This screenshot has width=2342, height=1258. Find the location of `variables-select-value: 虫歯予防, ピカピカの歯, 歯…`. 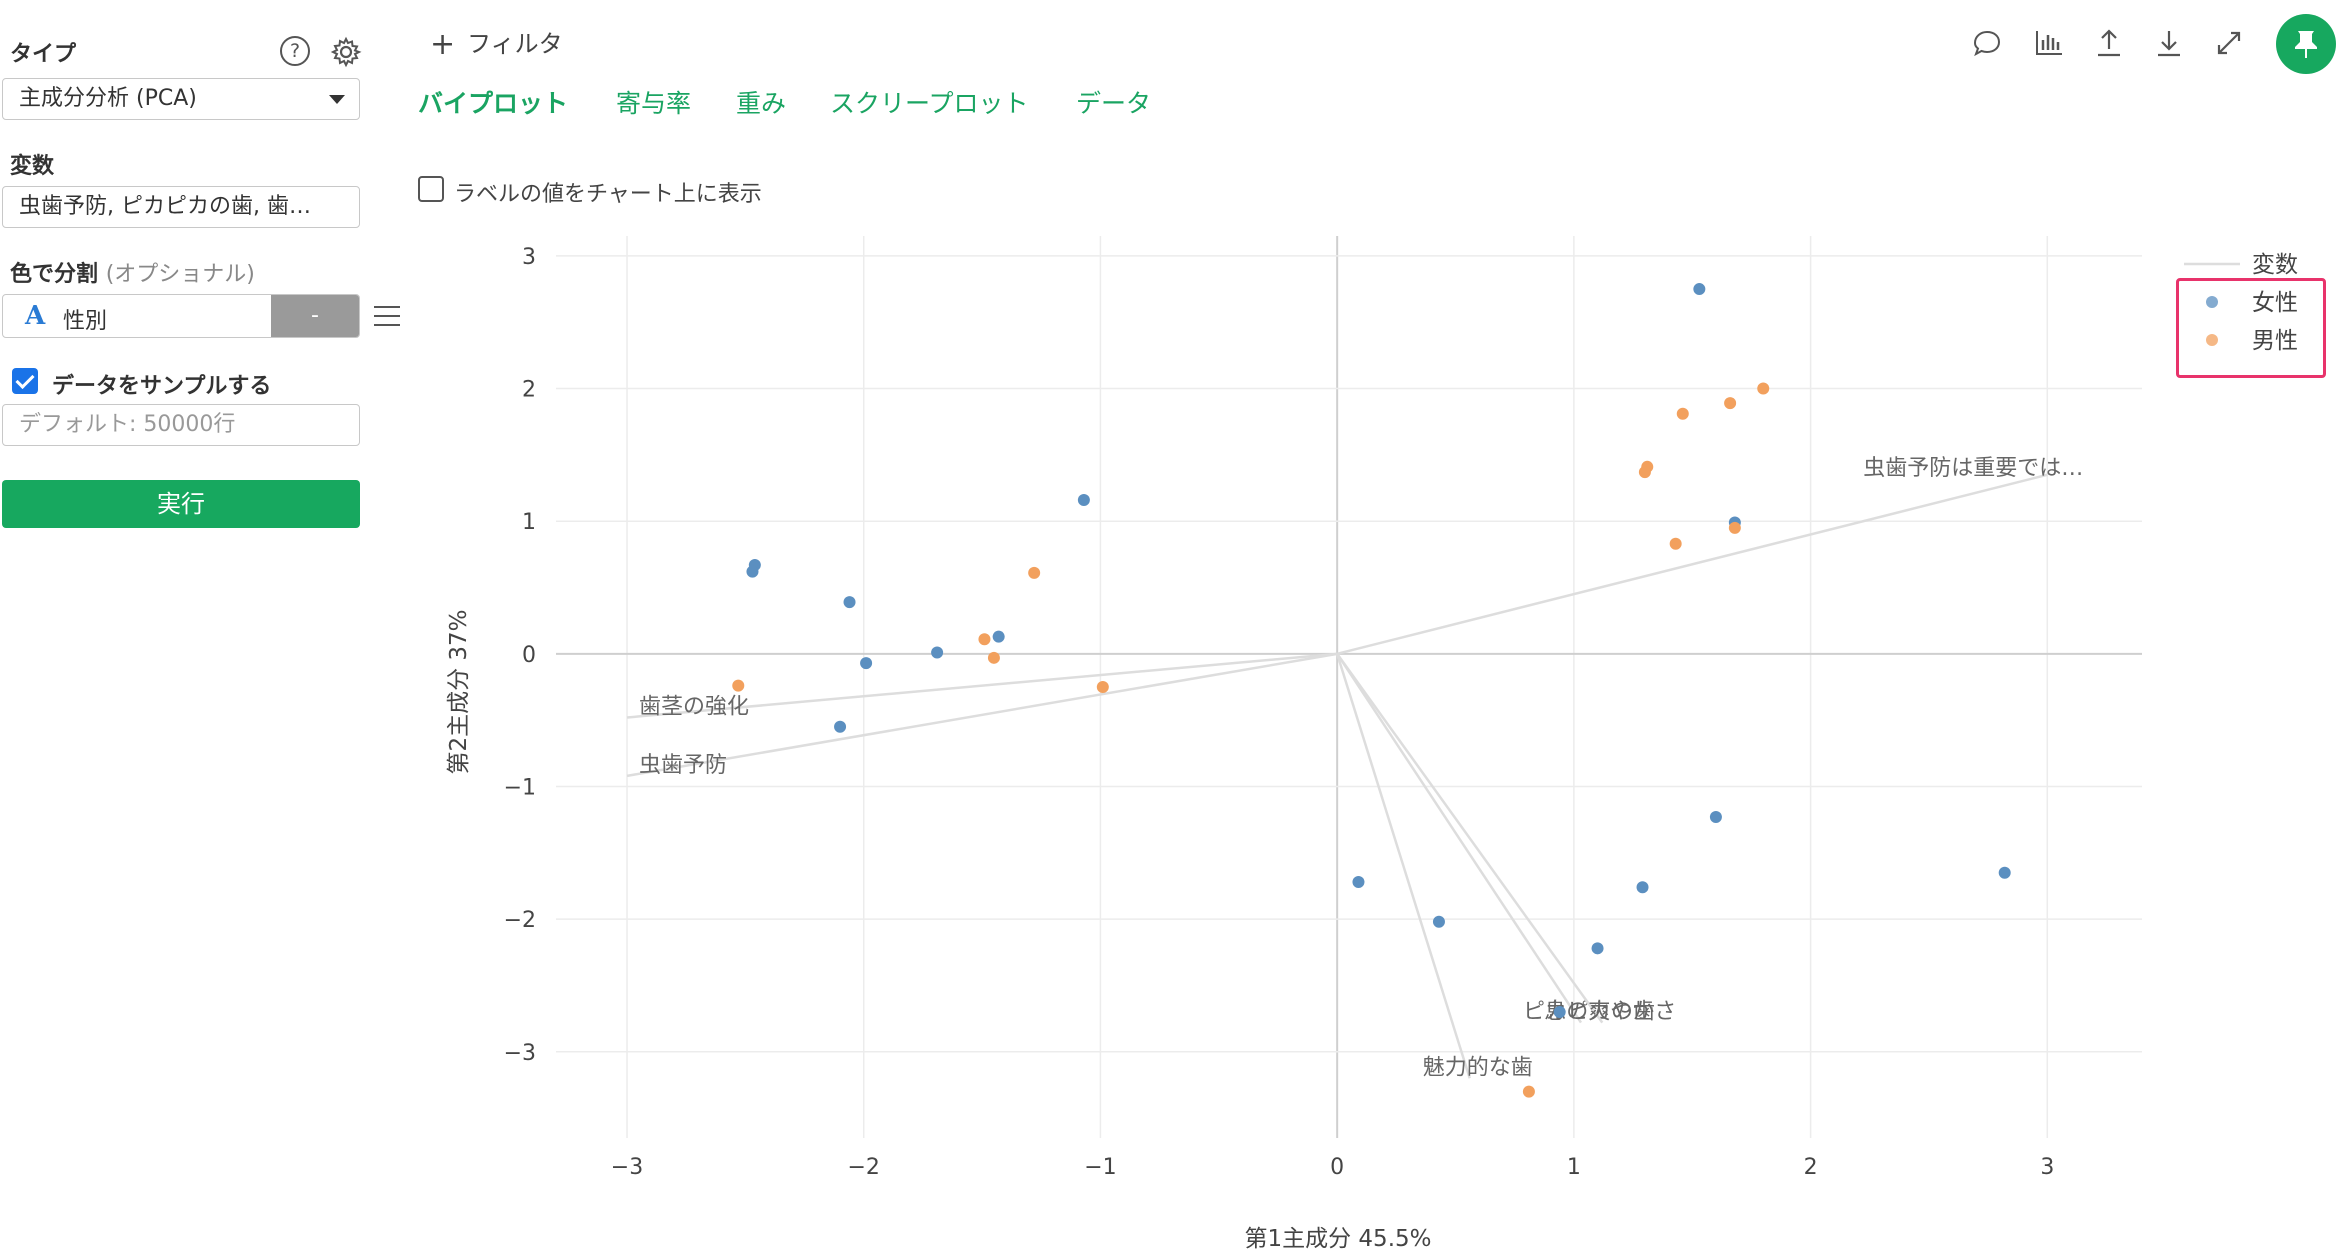

variables-select-value: 虫歯予防, ピカピカの歯, 歯… is located at coordinates (165, 206).